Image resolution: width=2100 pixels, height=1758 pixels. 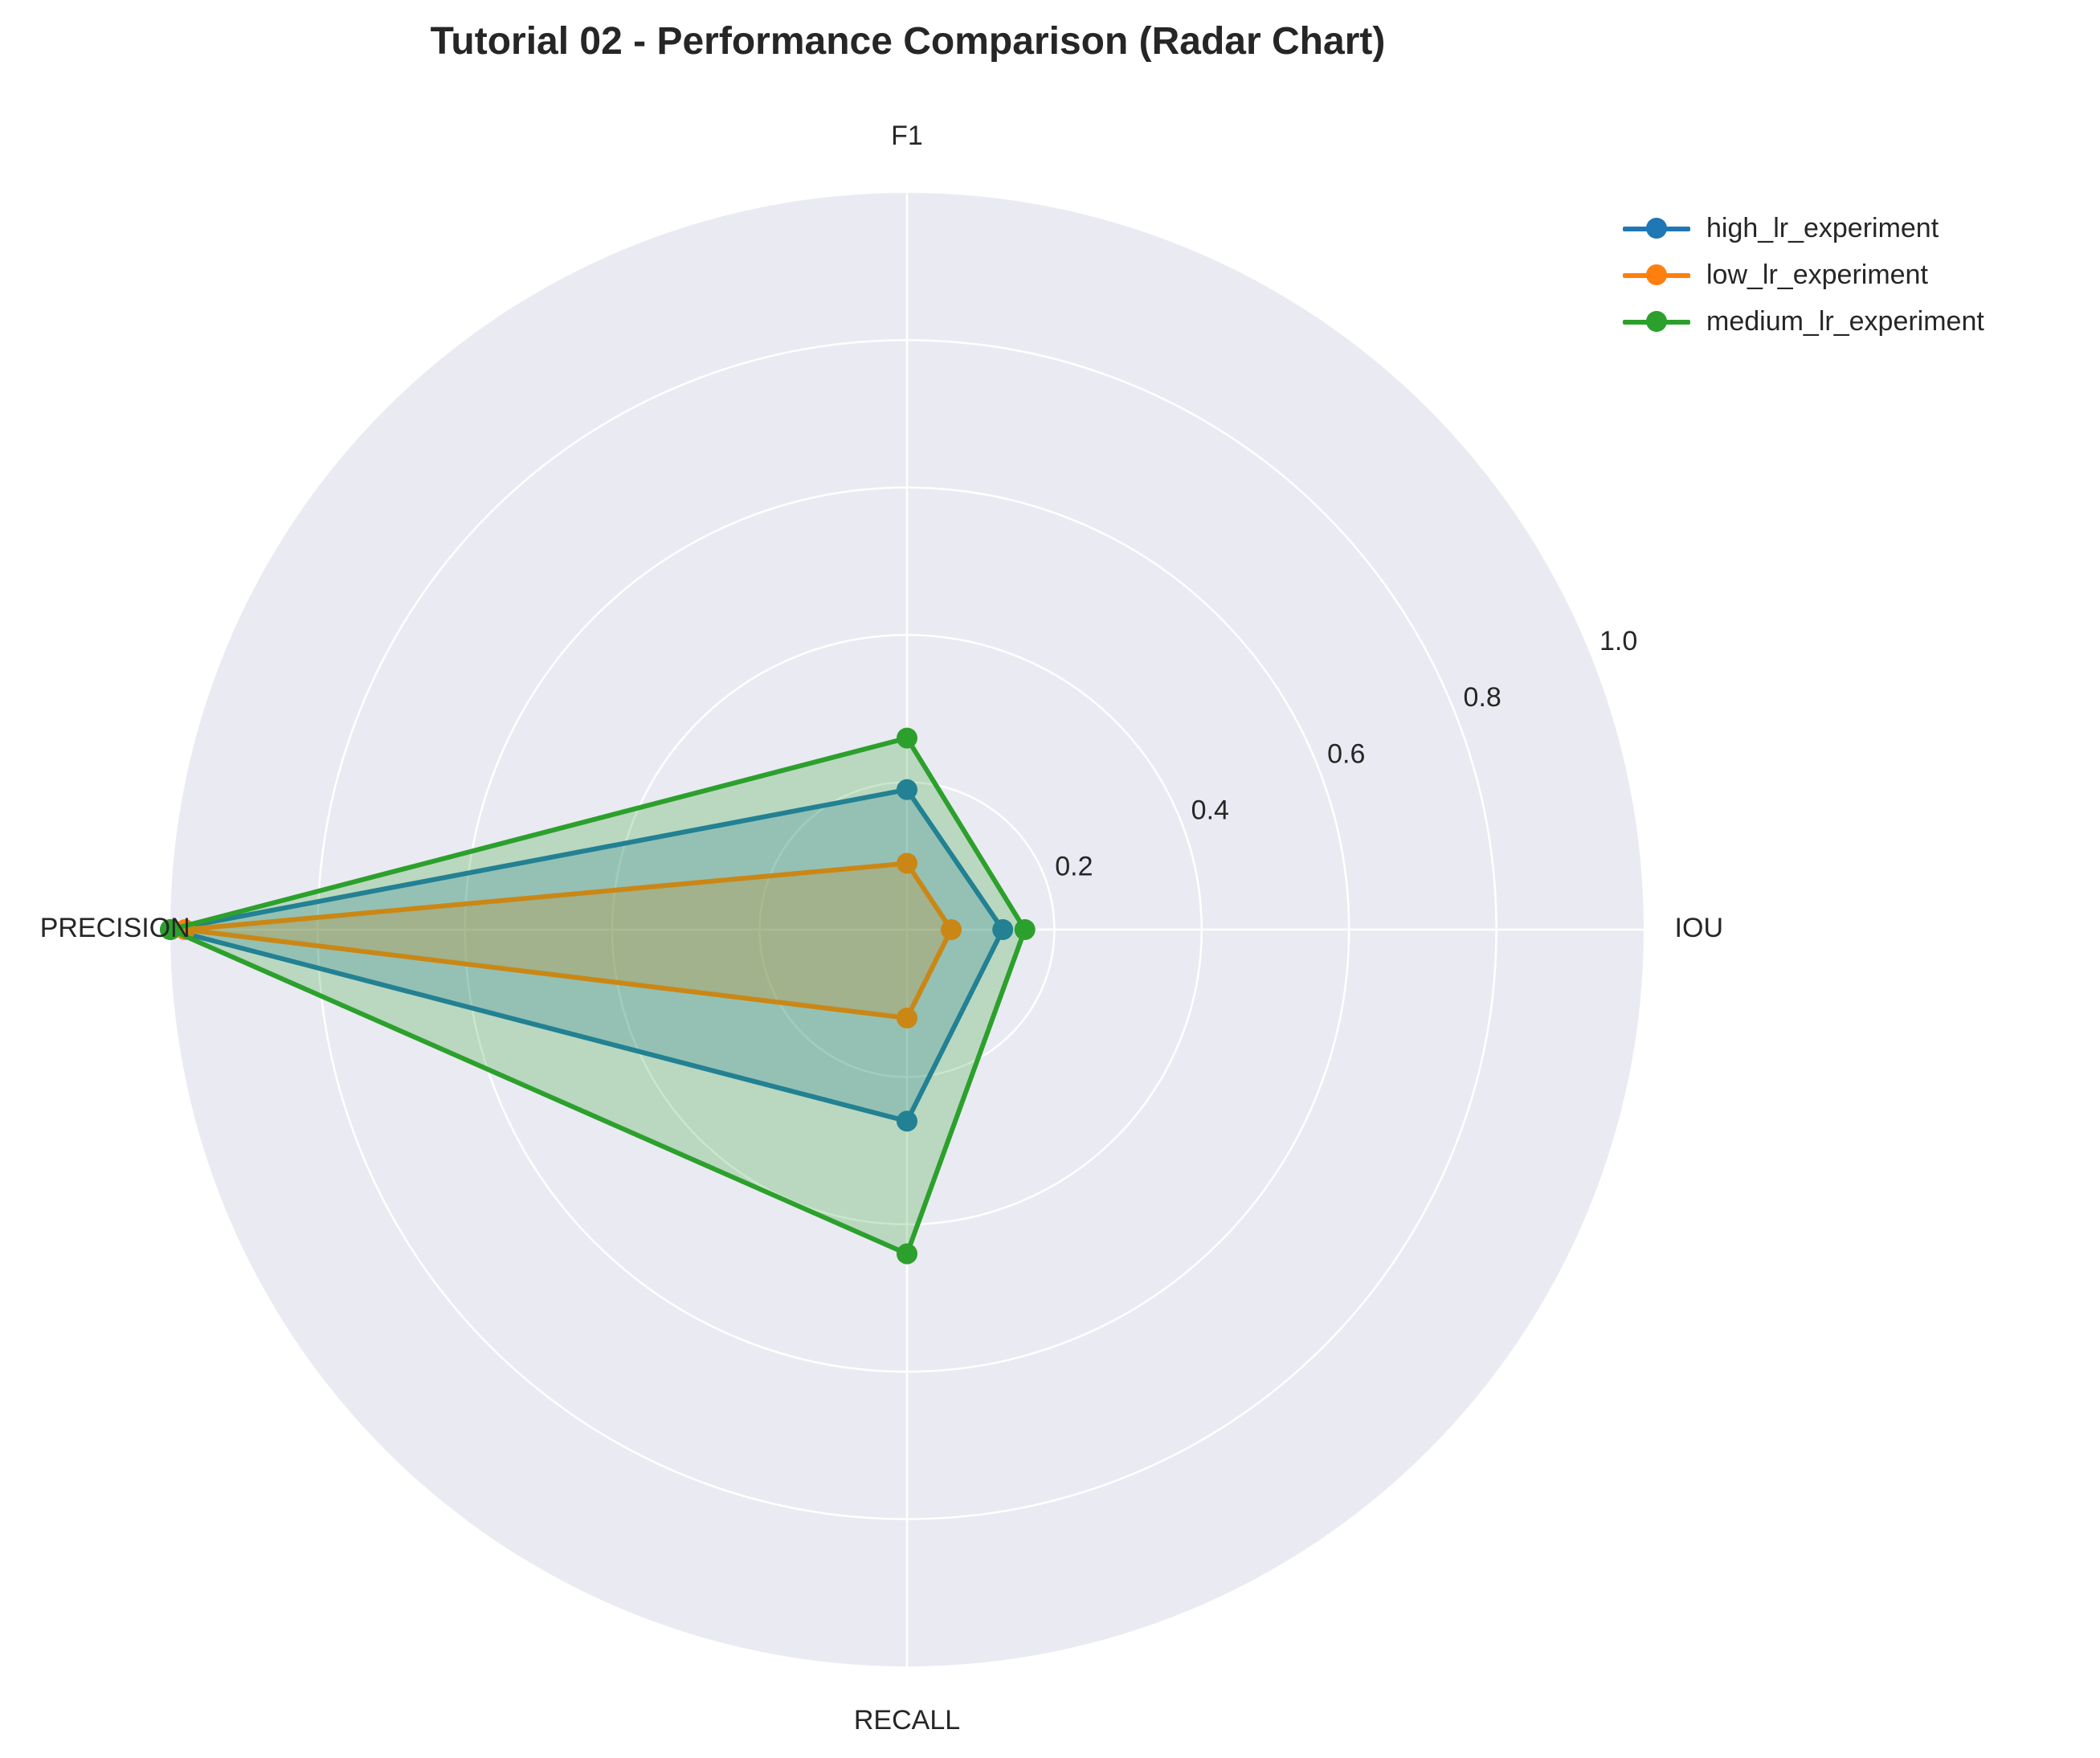 I want to click on axis-label-f1: F1, so click(x=907, y=136).